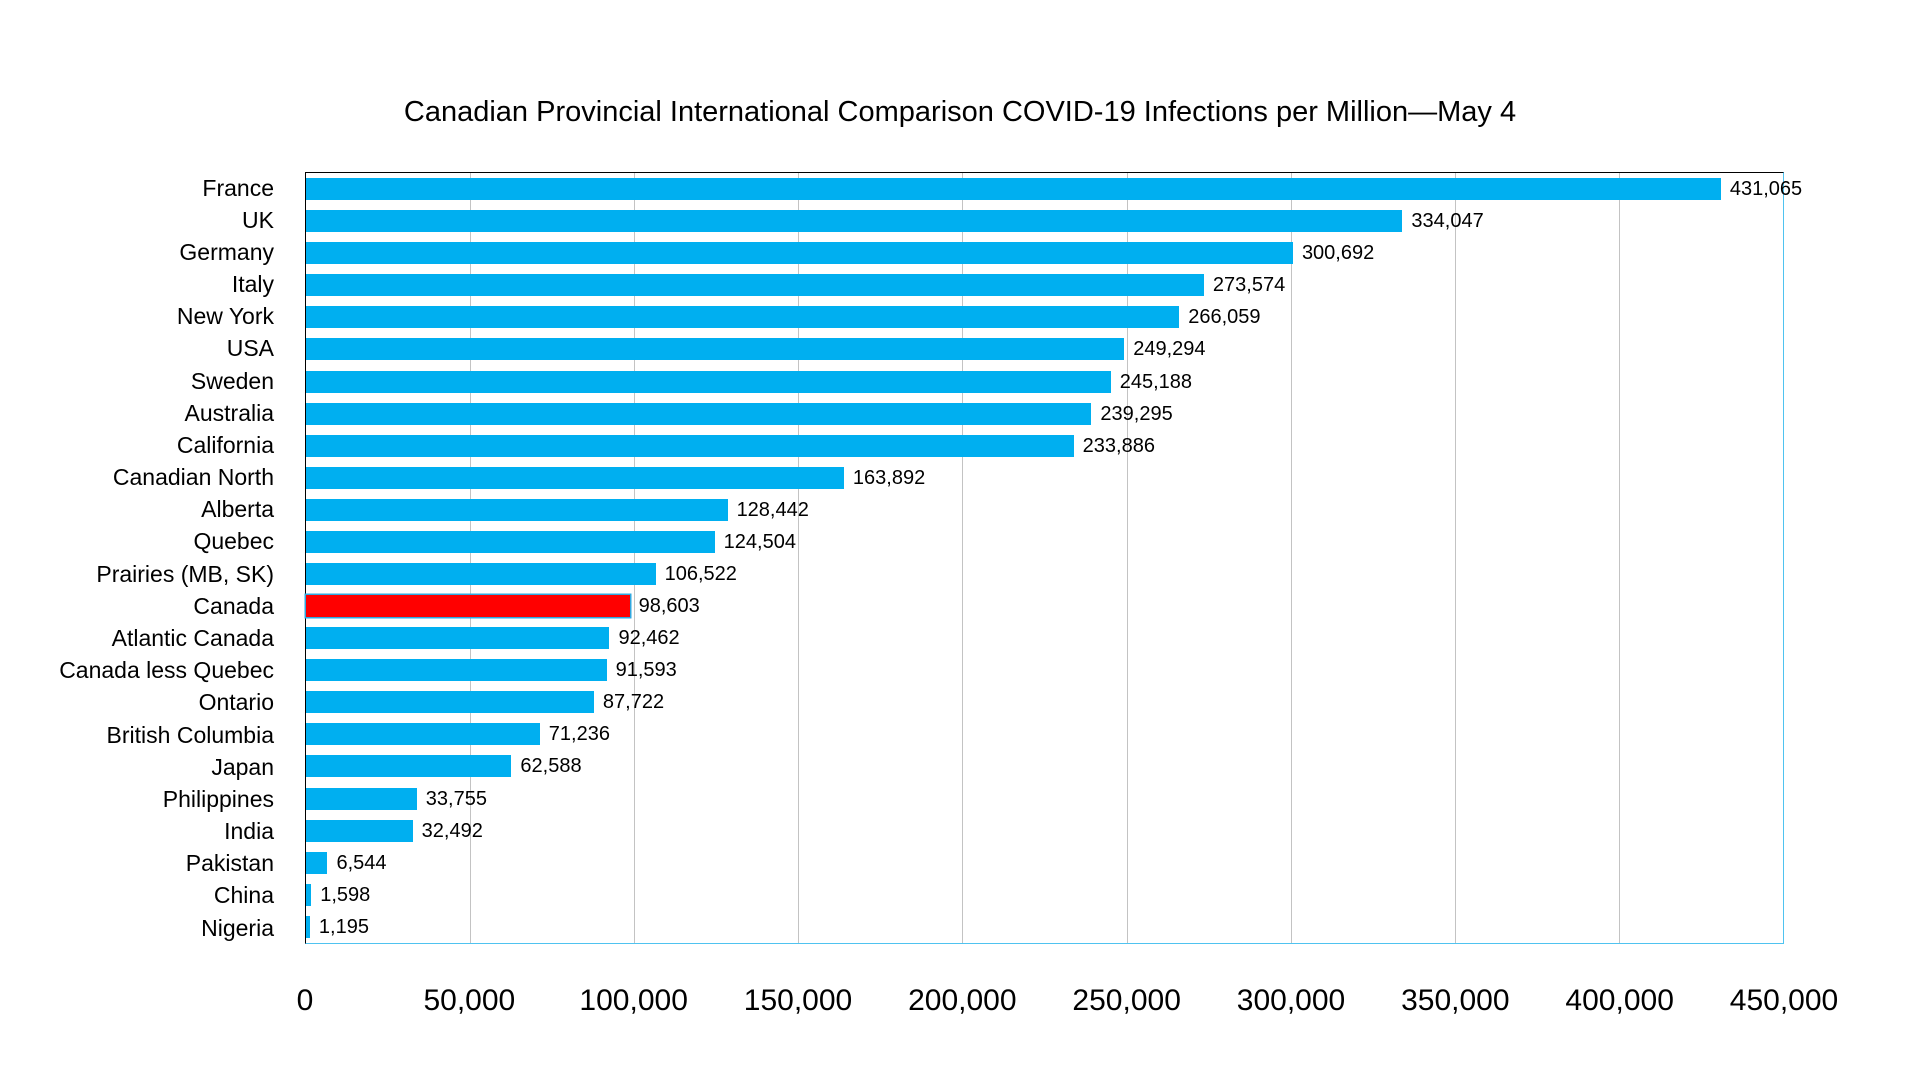  What do you see at coordinates (237, 509) in the screenshot?
I see `category-label: Alberta` at bounding box center [237, 509].